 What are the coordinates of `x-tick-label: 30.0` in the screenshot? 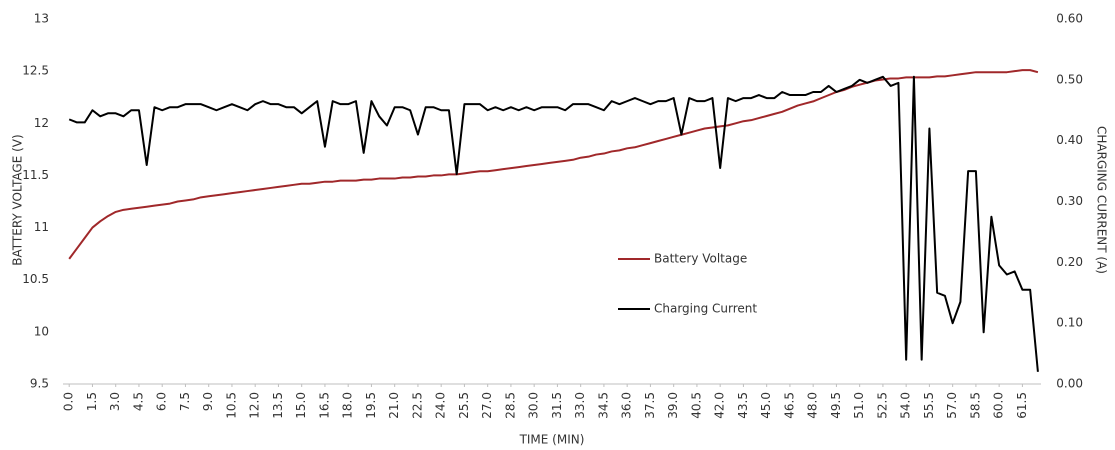 It's located at (534, 405).